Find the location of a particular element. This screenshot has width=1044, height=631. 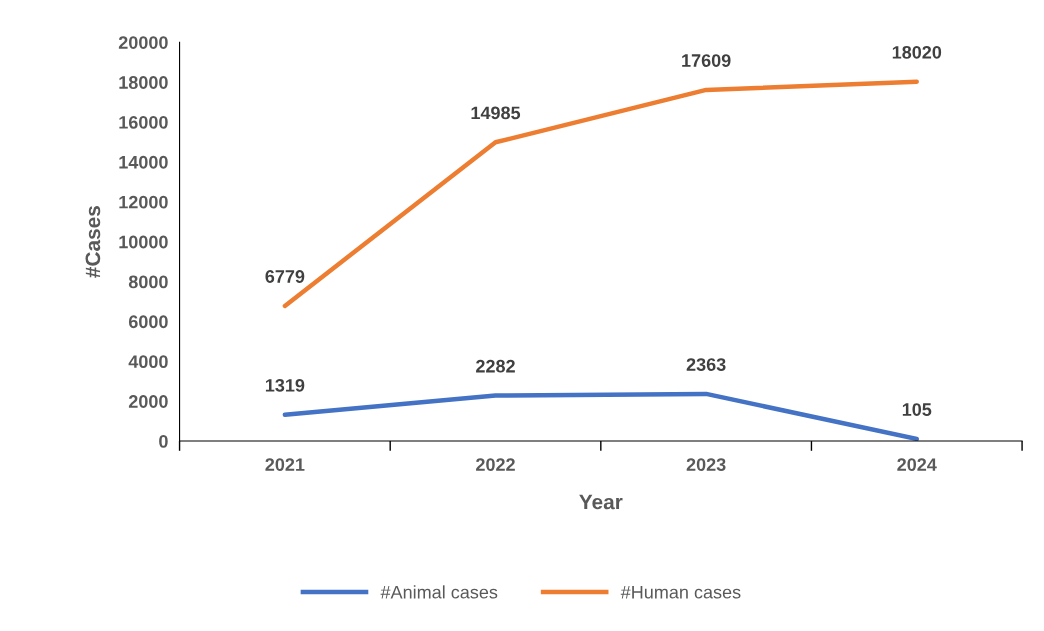

x-tick-label: 2024 is located at coordinates (917, 464).